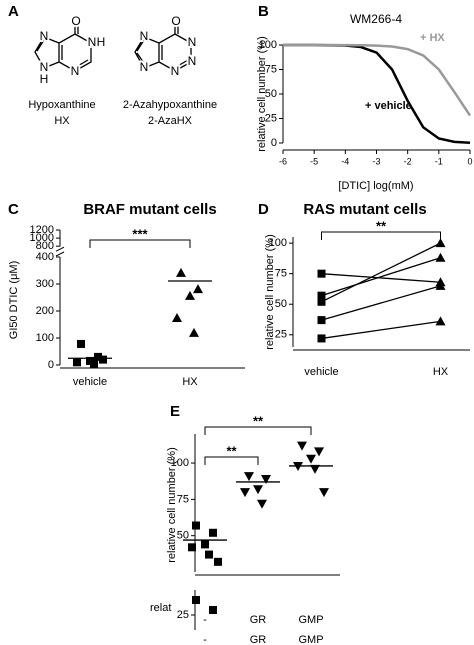 Image resolution: width=474 pixels, height=645 pixels. Describe the element at coordinates (42, 238) in the screenshot. I see `y-tick-label: 1000` at that location.